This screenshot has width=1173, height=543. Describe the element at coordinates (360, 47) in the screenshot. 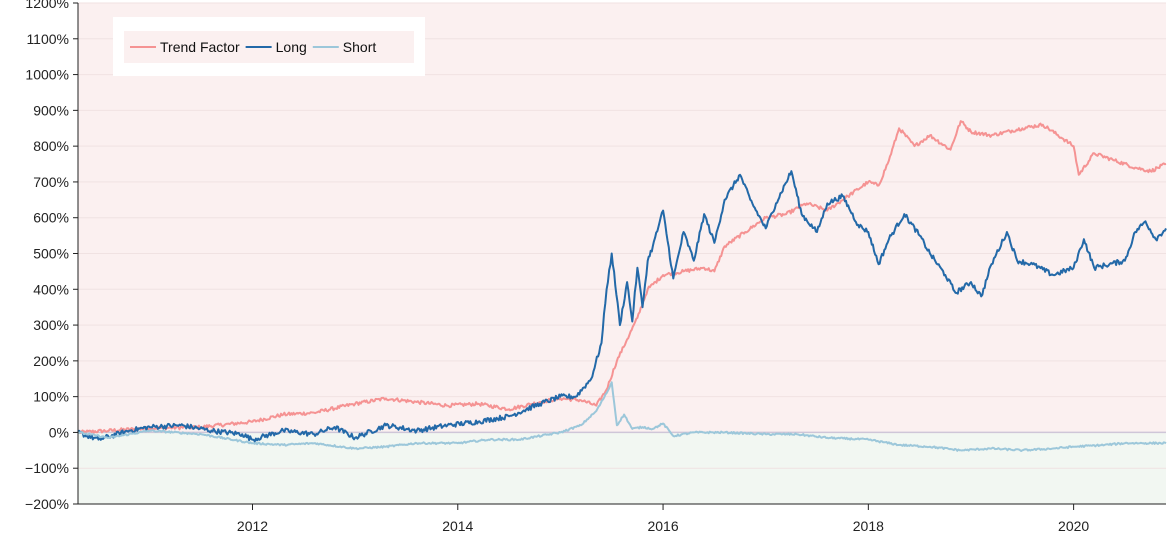

I see `legend-label-short: Short` at that location.